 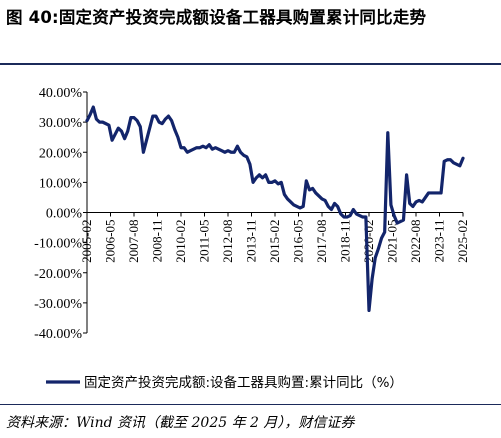 What do you see at coordinates (32, 17) in the screenshot?
I see `figure-number: 图 40:` at bounding box center [32, 17].